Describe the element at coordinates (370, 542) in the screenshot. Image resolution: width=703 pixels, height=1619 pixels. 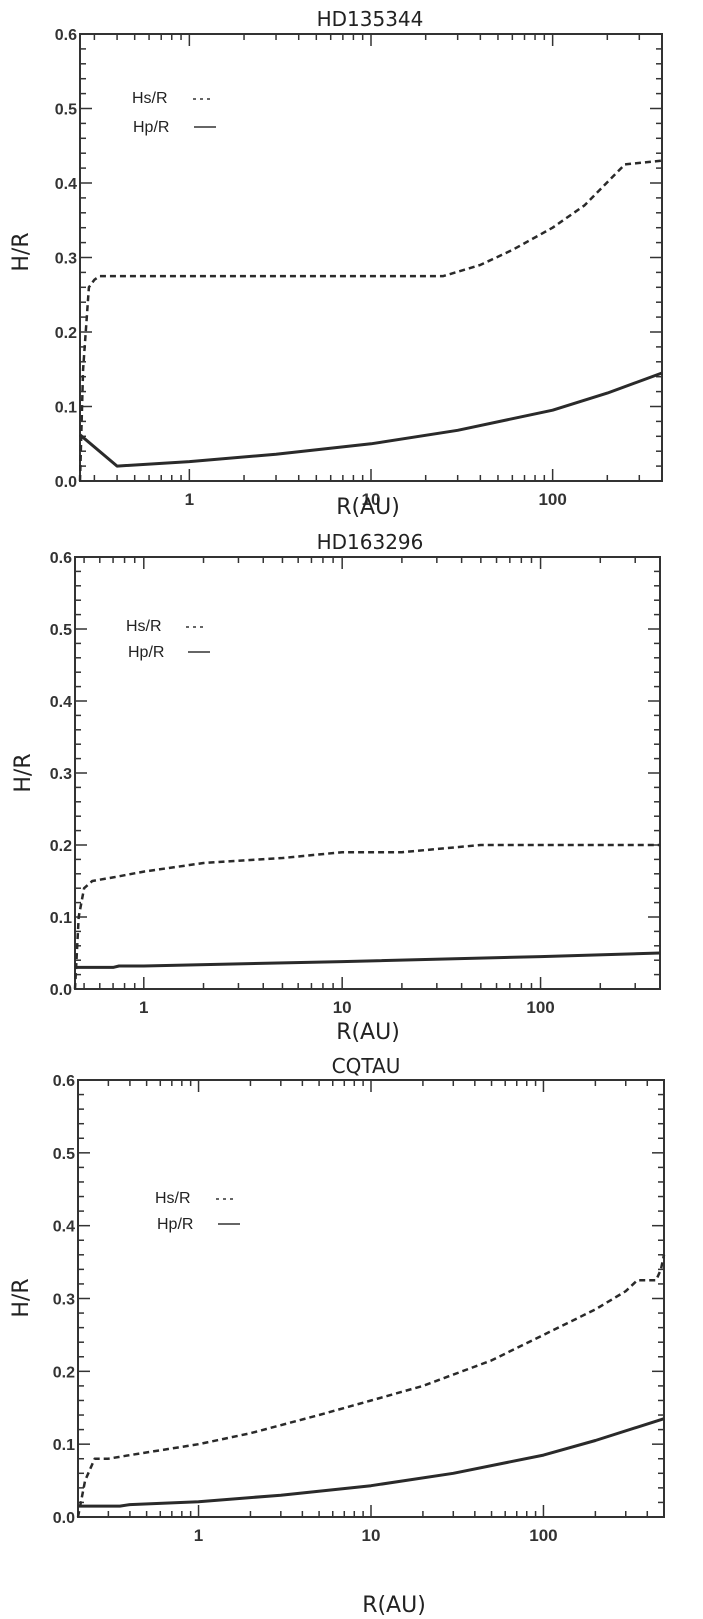
I see `panel-title: HD163296` at that location.